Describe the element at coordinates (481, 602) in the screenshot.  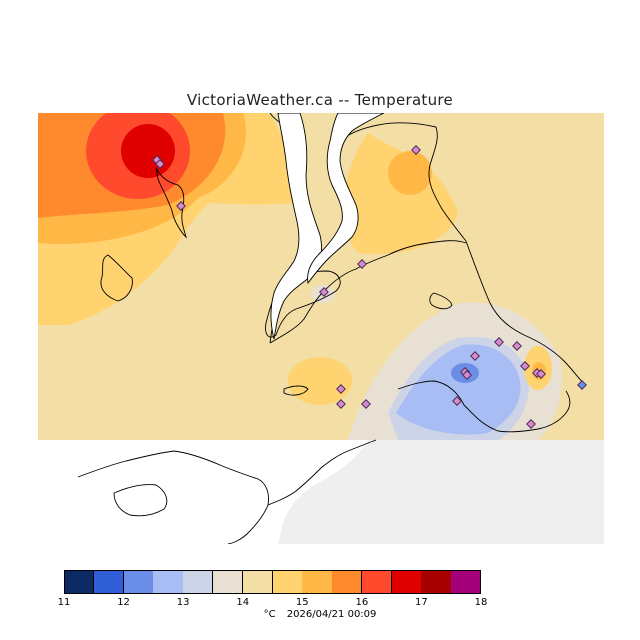
I see `legend-tick-label: 18` at that location.